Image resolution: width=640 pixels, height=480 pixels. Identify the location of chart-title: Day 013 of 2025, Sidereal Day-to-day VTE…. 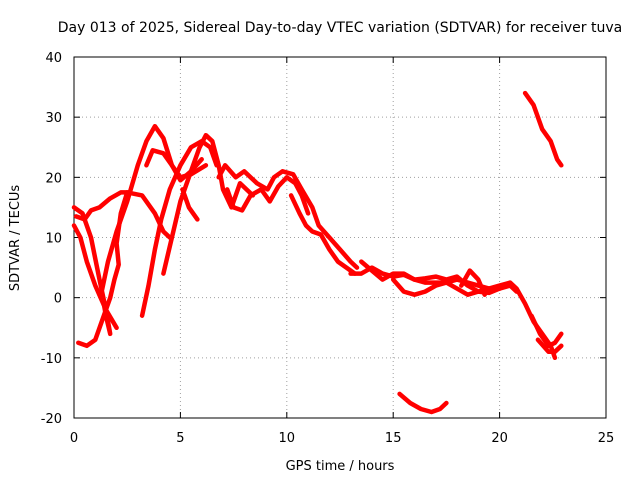
(340, 28).